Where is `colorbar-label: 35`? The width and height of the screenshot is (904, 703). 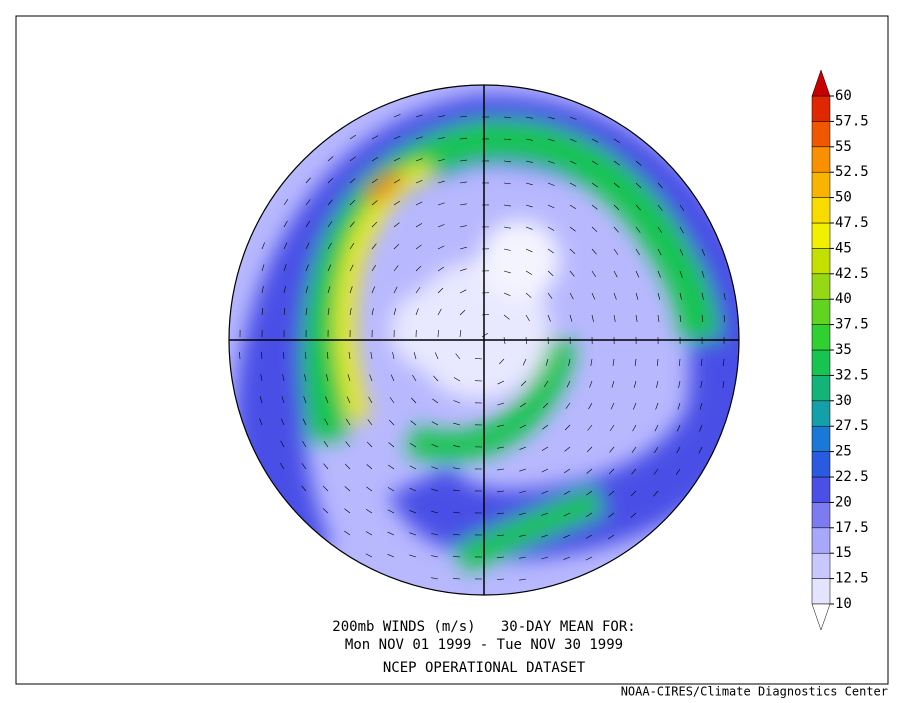 colorbar-label: 35 is located at coordinates (843, 350).